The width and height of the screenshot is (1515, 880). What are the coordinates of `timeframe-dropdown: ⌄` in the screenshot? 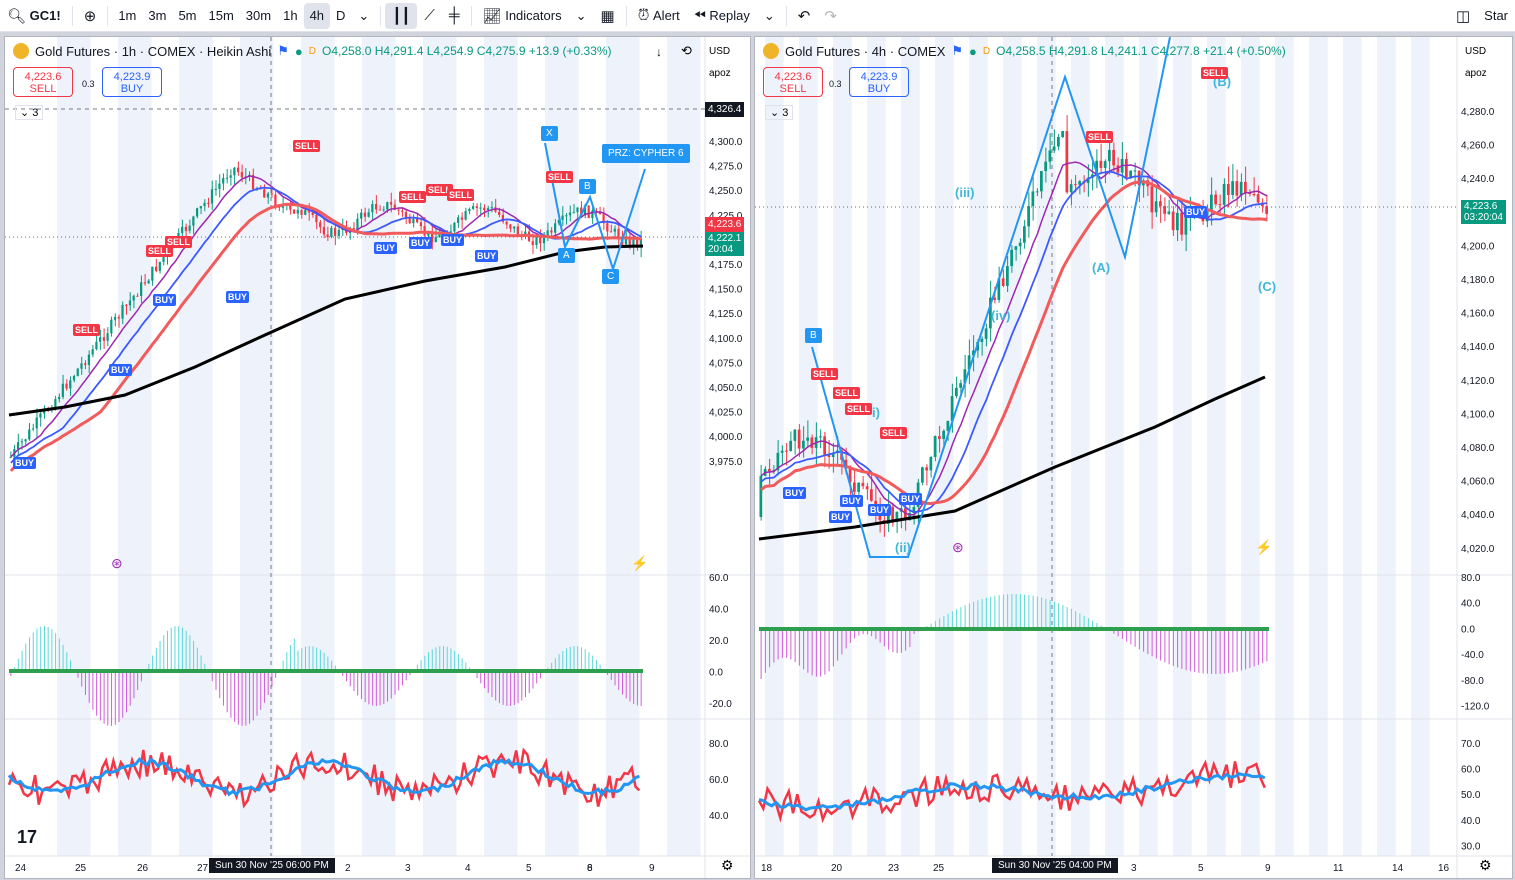 It's located at (363, 16).